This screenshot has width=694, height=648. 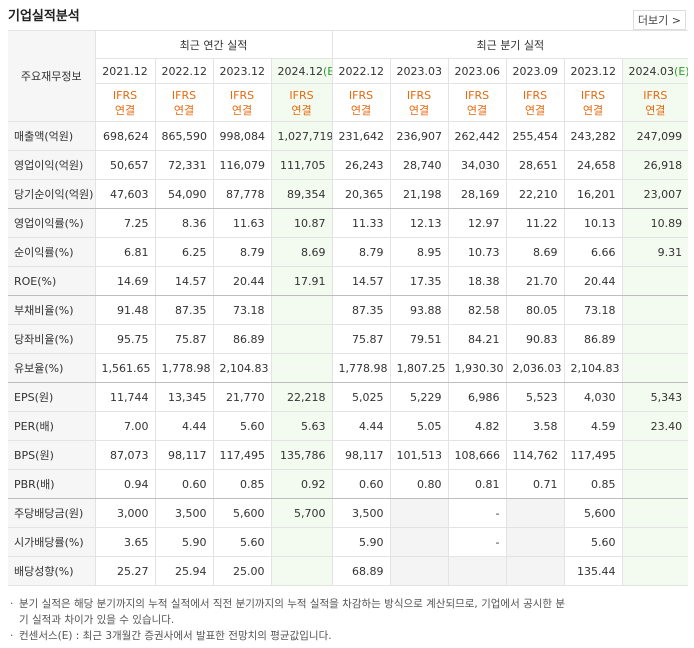 I want to click on value-cell: 28,740, so click(x=419, y=165).